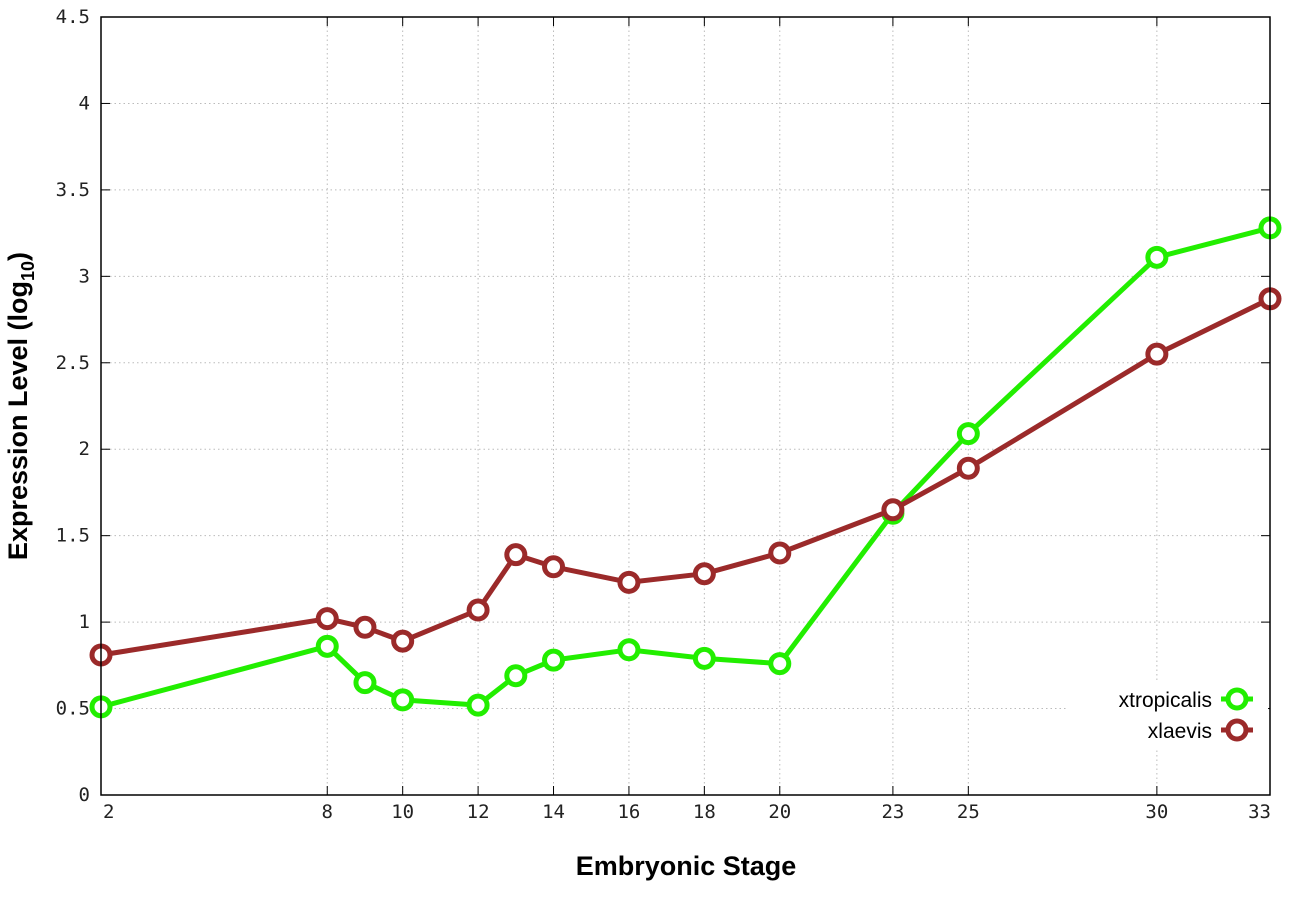  What do you see at coordinates (84, 795) in the screenshot?
I see `y-tick-label: 0` at bounding box center [84, 795].